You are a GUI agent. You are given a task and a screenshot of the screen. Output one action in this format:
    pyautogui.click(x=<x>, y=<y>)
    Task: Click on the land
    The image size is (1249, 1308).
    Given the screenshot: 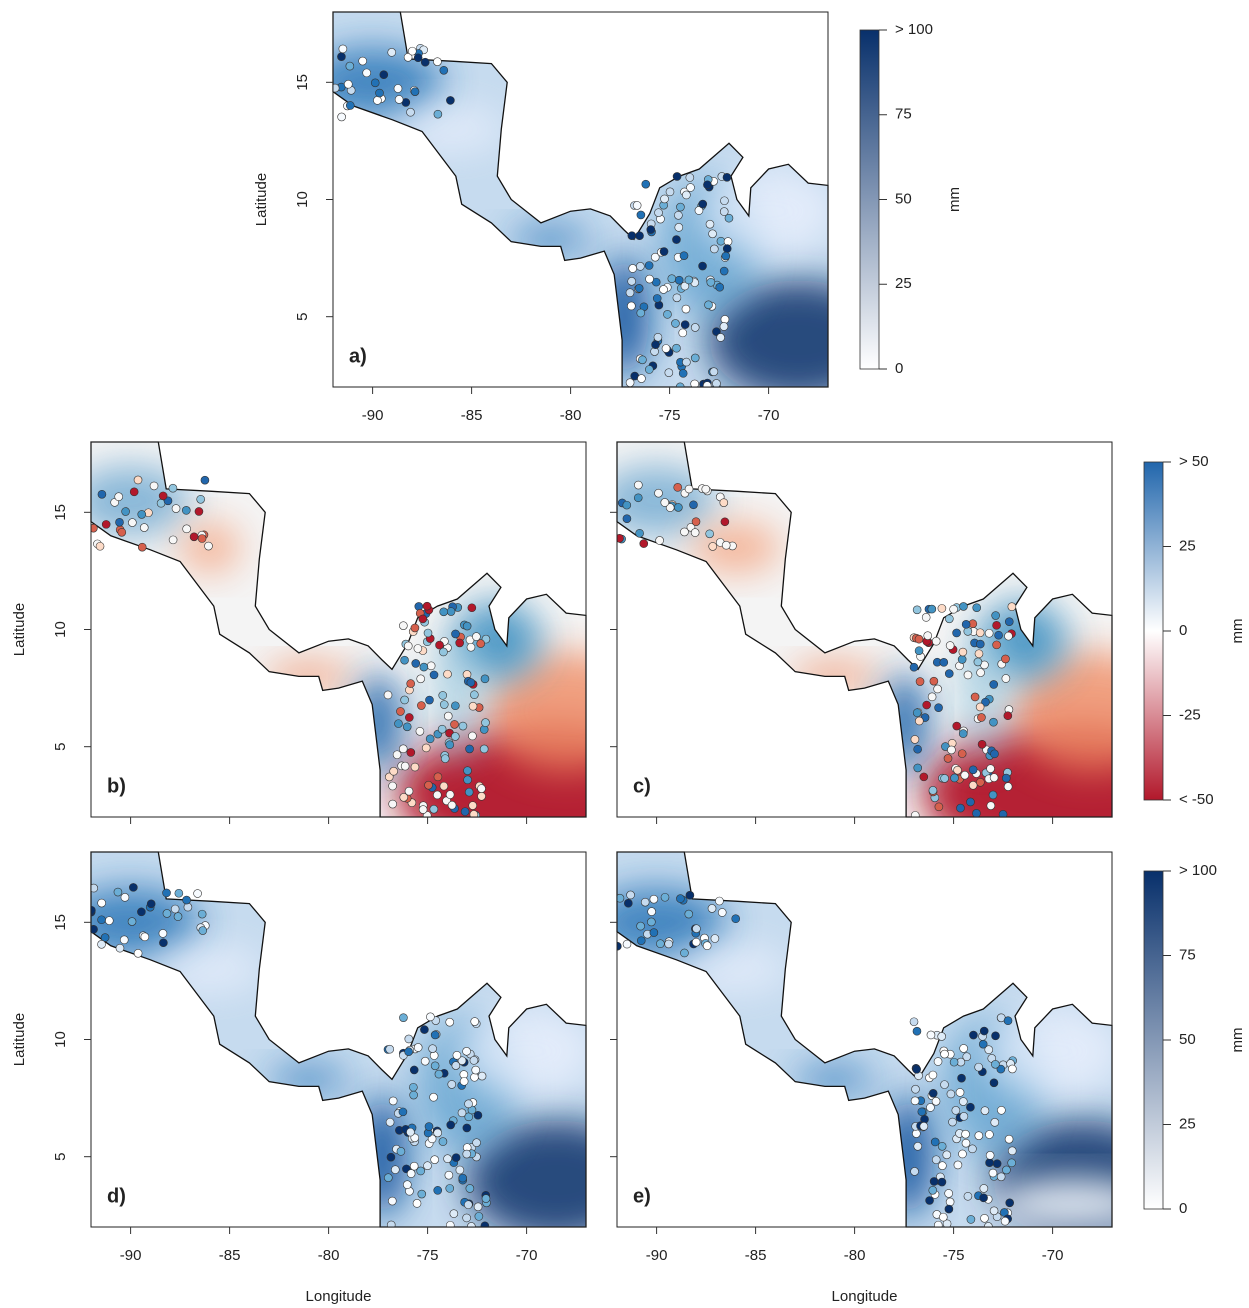 What is the action you would take?
    pyautogui.click(x=580, y=199)
    